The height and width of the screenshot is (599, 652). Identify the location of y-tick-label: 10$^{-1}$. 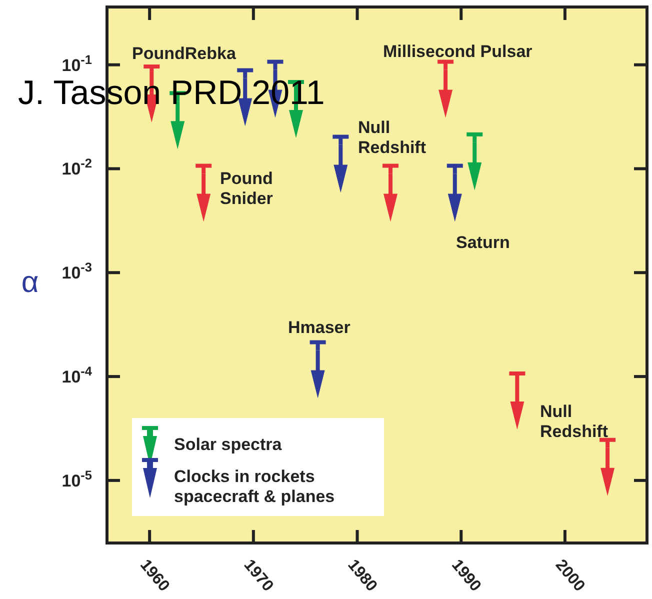
(77, 63).